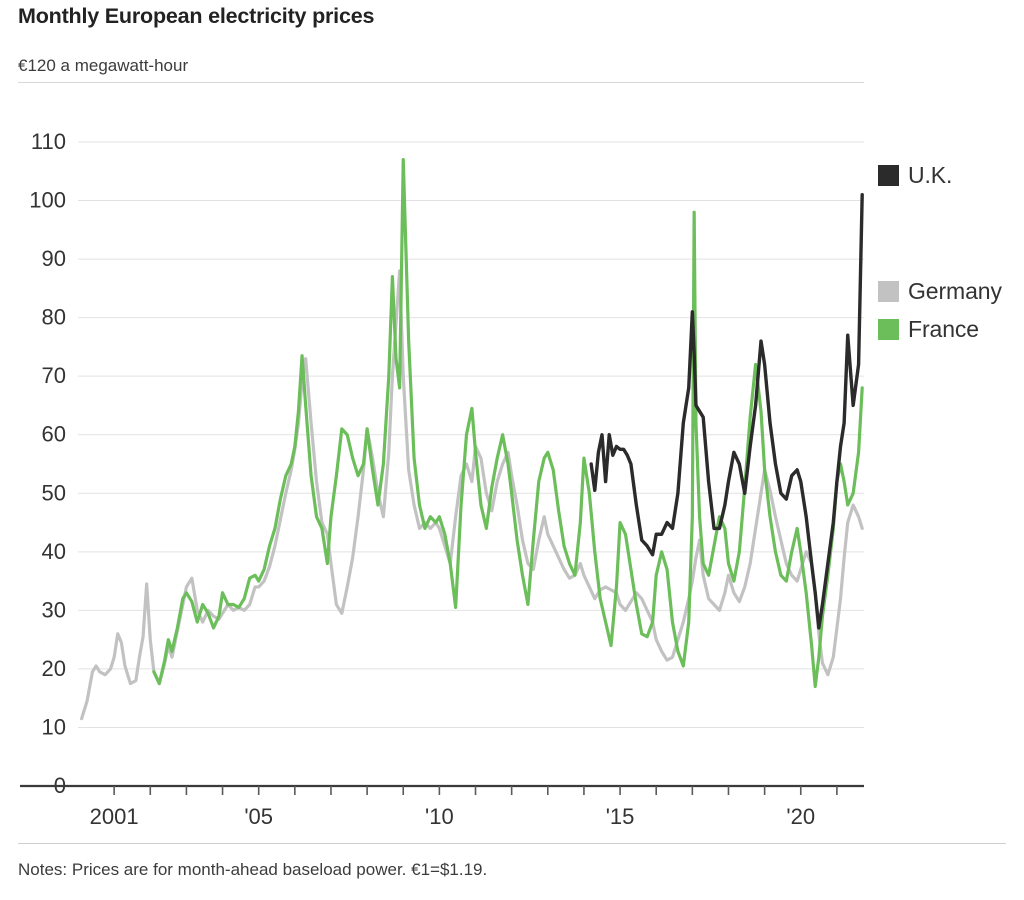  Describe the element at coordinates (888, 329) in the screenshot. I see `legend-swatch-france-icon` at that location.